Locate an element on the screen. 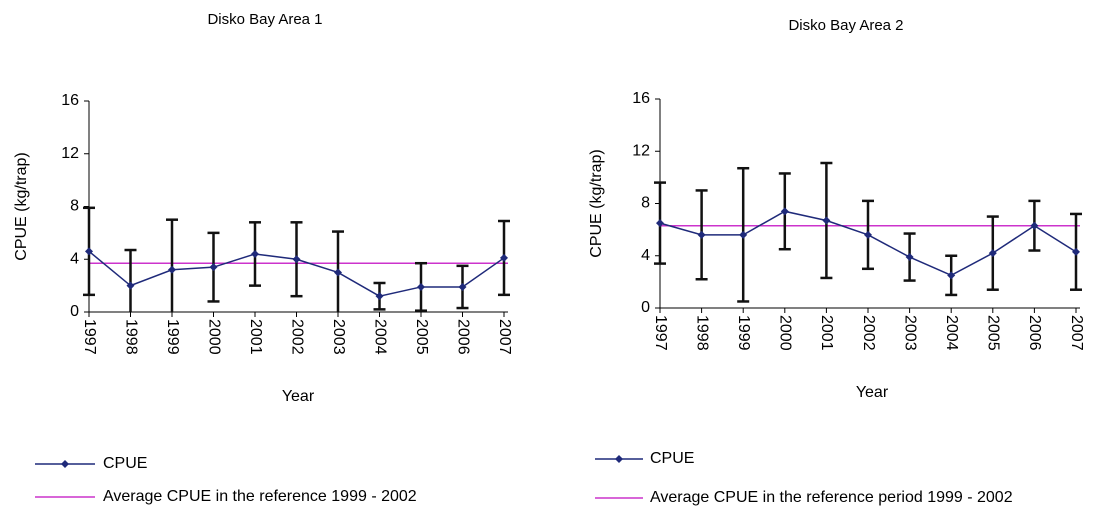  chart-title: Disko Bay Area 1 is located at coordinates (264, 19).